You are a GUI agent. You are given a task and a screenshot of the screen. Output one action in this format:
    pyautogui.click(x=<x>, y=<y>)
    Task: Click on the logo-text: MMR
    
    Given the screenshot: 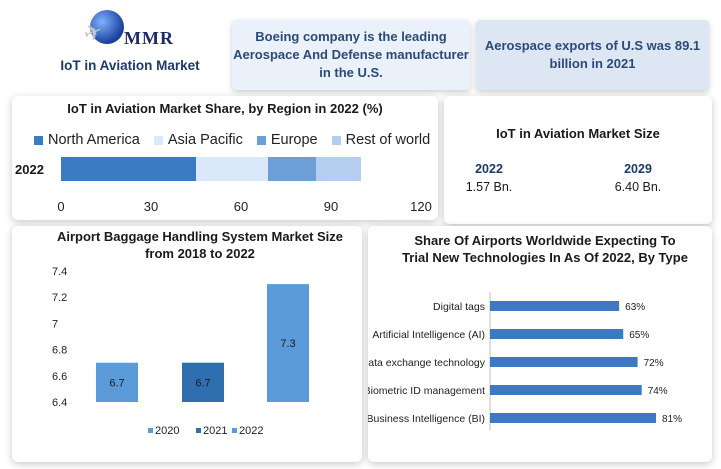 What is the action you would take?
    pyautogui.click(x=149, y=38)
    